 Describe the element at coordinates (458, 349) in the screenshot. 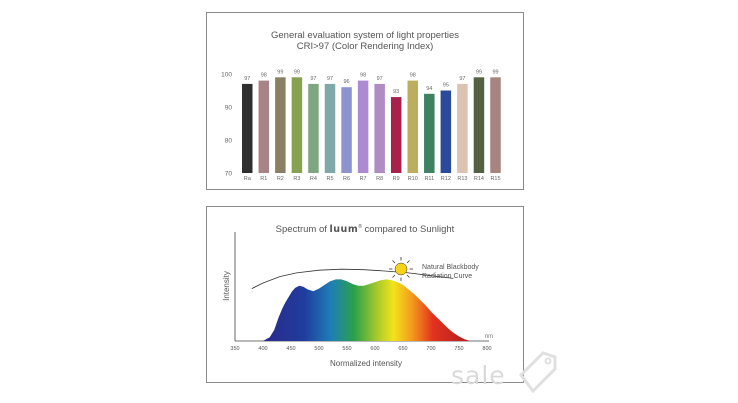

I see `spectrum-x-tick-label: 750` at that location.